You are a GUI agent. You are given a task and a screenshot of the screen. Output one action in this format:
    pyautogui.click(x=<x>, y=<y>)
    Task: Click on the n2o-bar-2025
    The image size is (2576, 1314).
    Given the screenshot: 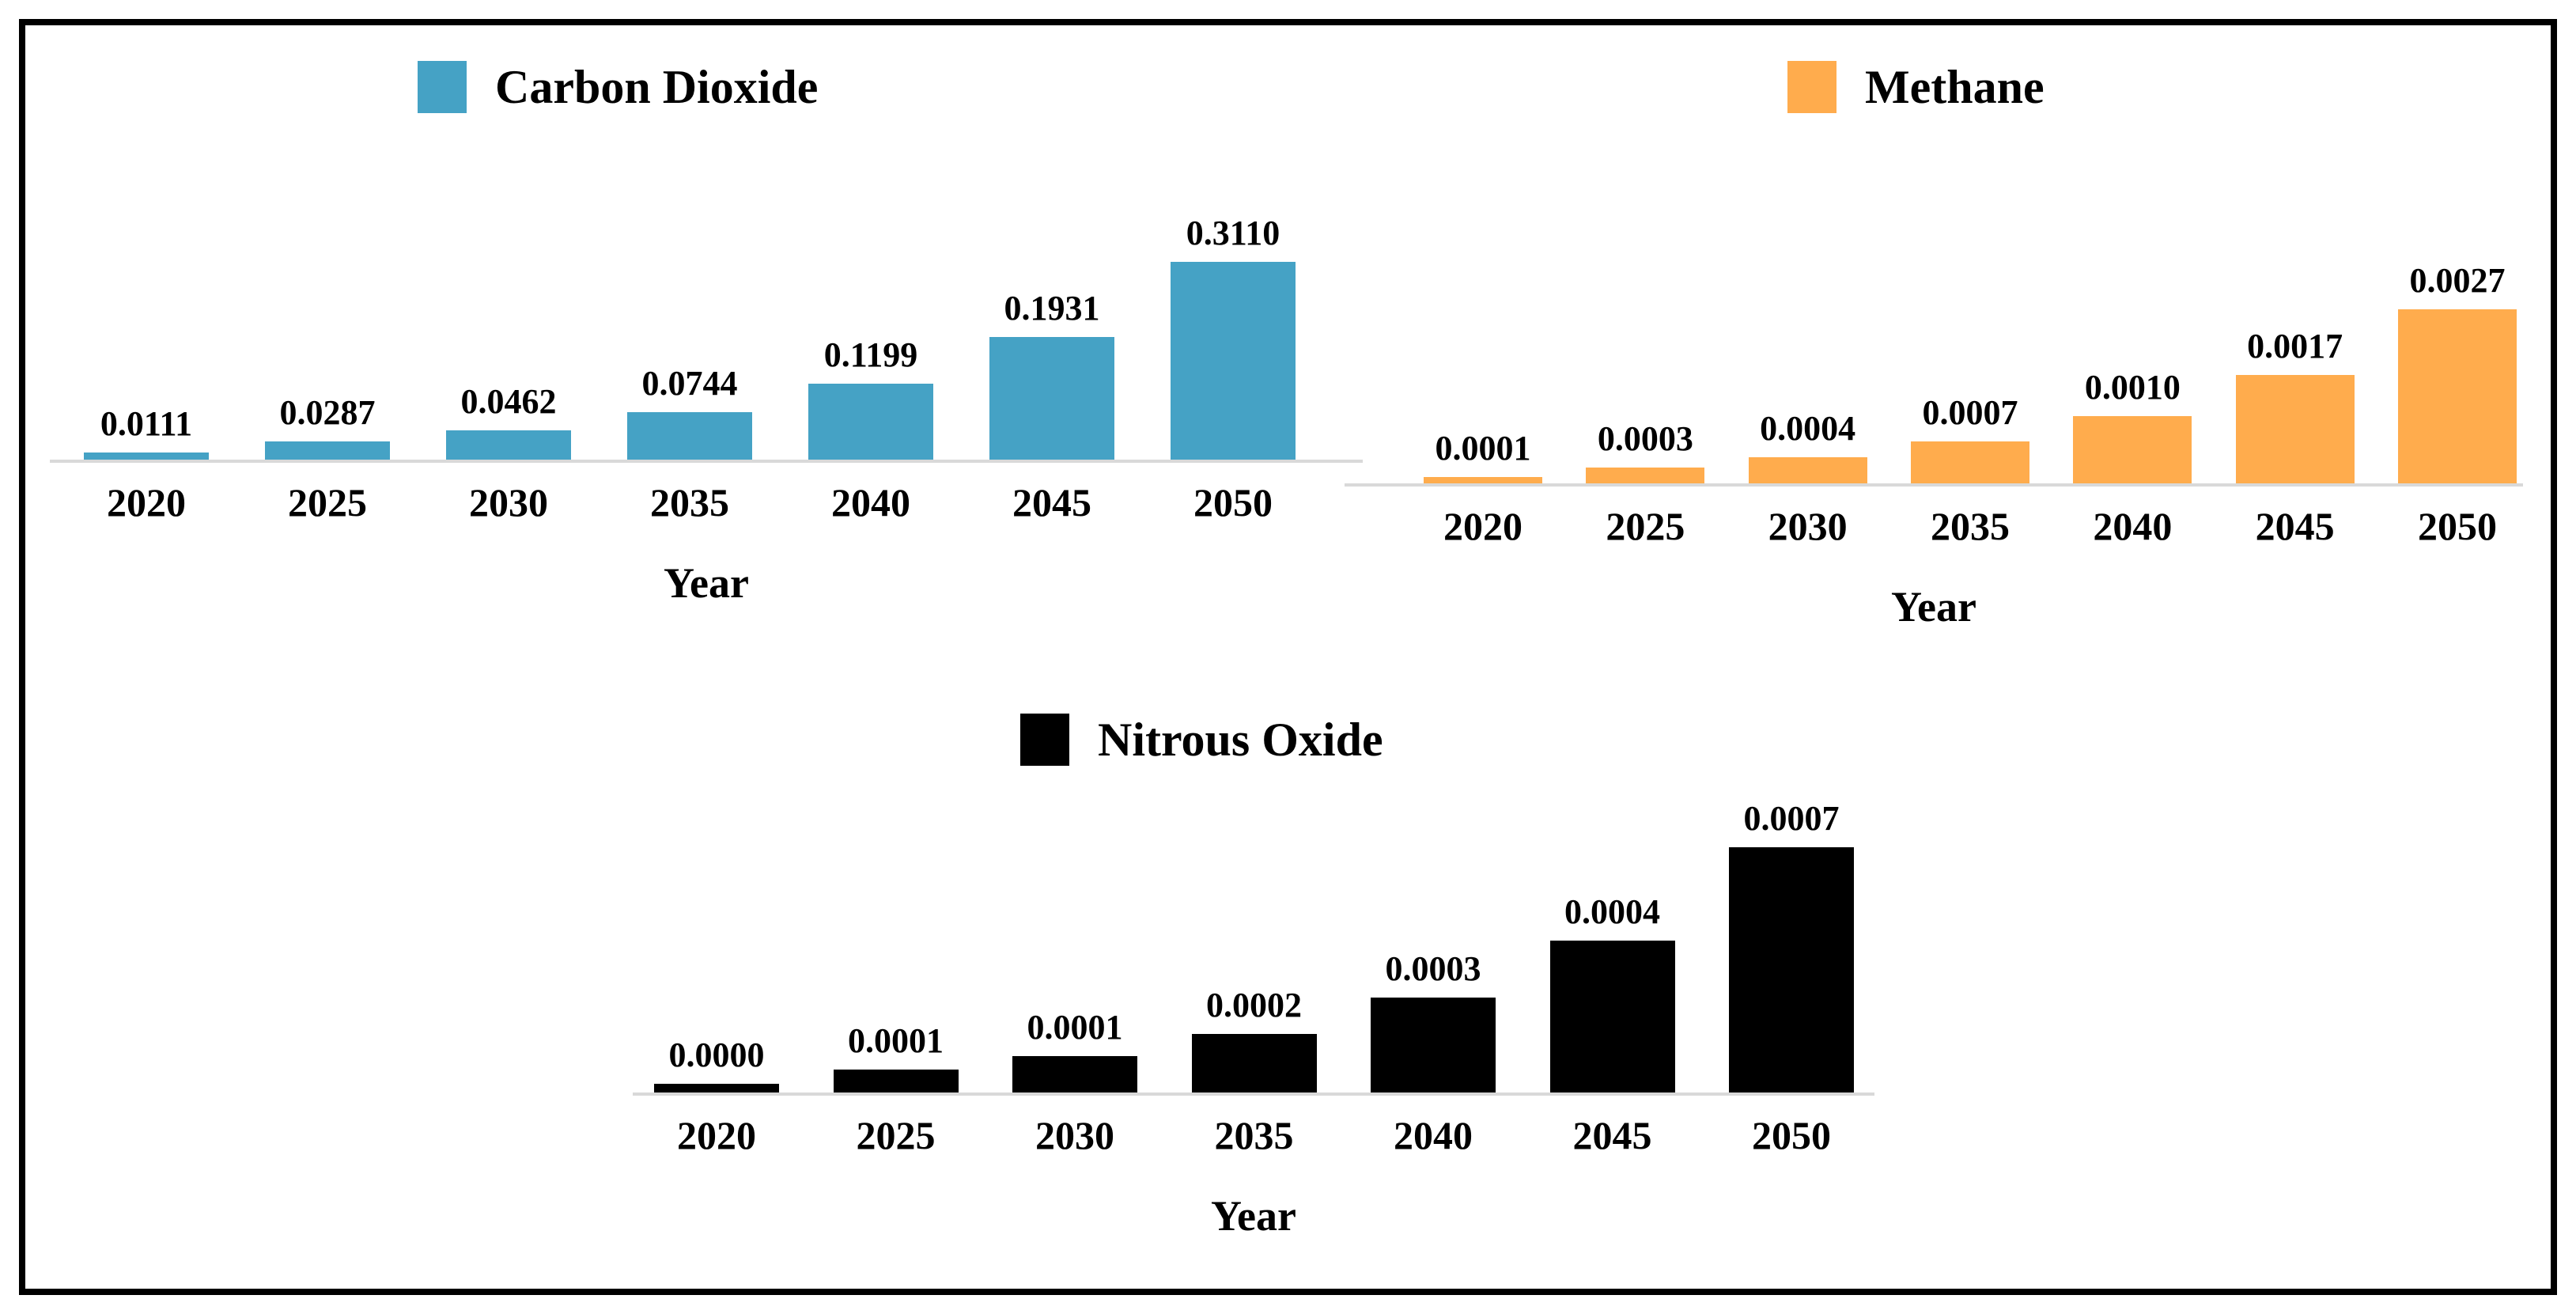 What is the action you would take?
    pyautogui.click(x=896, y=1081)
    